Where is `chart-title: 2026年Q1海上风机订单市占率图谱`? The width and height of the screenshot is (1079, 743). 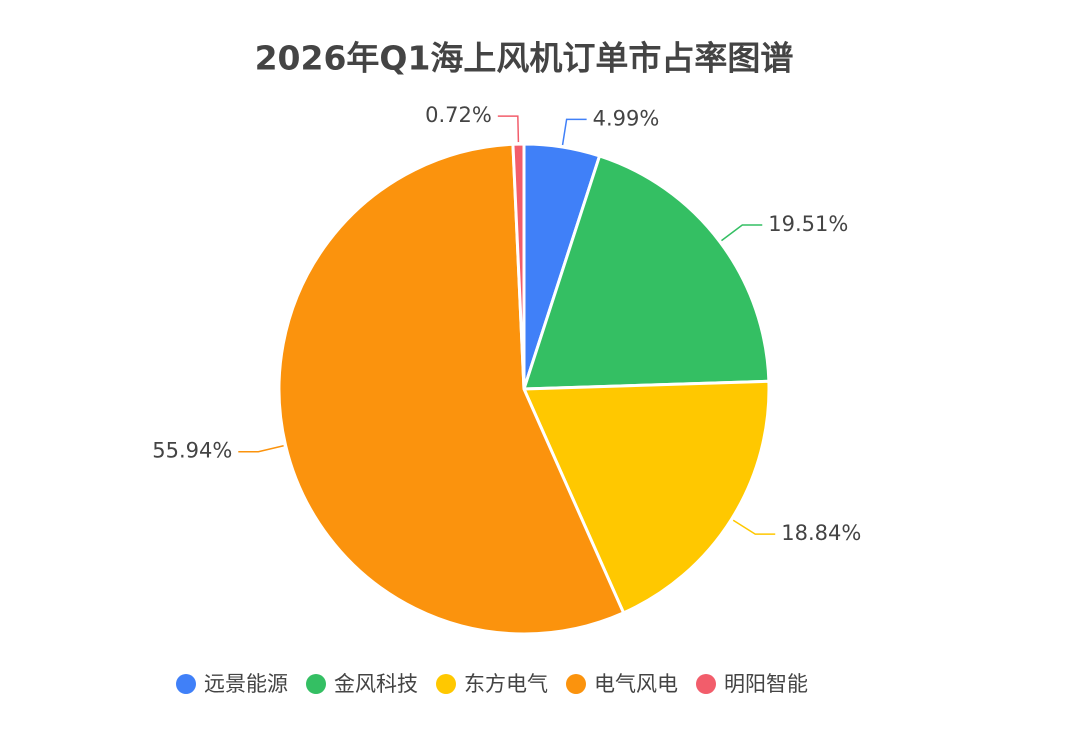 chart-title: 2026年Q1海上风机订单市占率图谱 is located at coordinates (524, 58).